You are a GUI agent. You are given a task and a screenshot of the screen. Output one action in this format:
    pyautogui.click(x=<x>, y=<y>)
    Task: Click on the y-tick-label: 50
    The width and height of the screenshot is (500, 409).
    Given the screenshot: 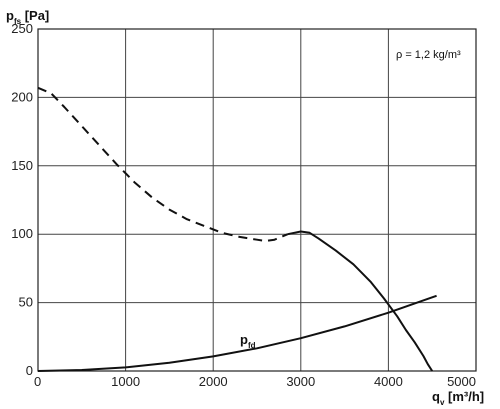 What is the action you would take?
    pyautogui.click(x=26, y=302)
    